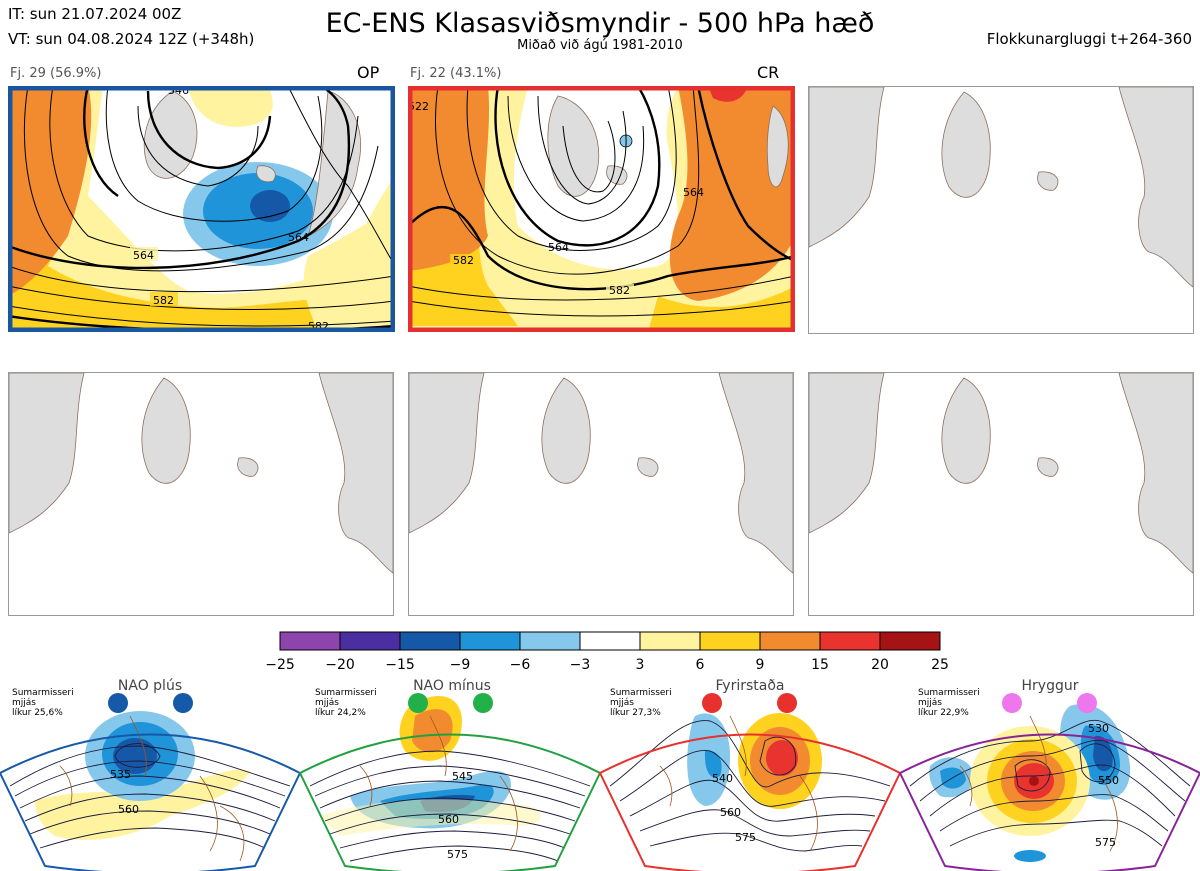 This screenshot has width=1200, height=871. I want to click on colorbar-tick-label: 9, so click(760, 665).